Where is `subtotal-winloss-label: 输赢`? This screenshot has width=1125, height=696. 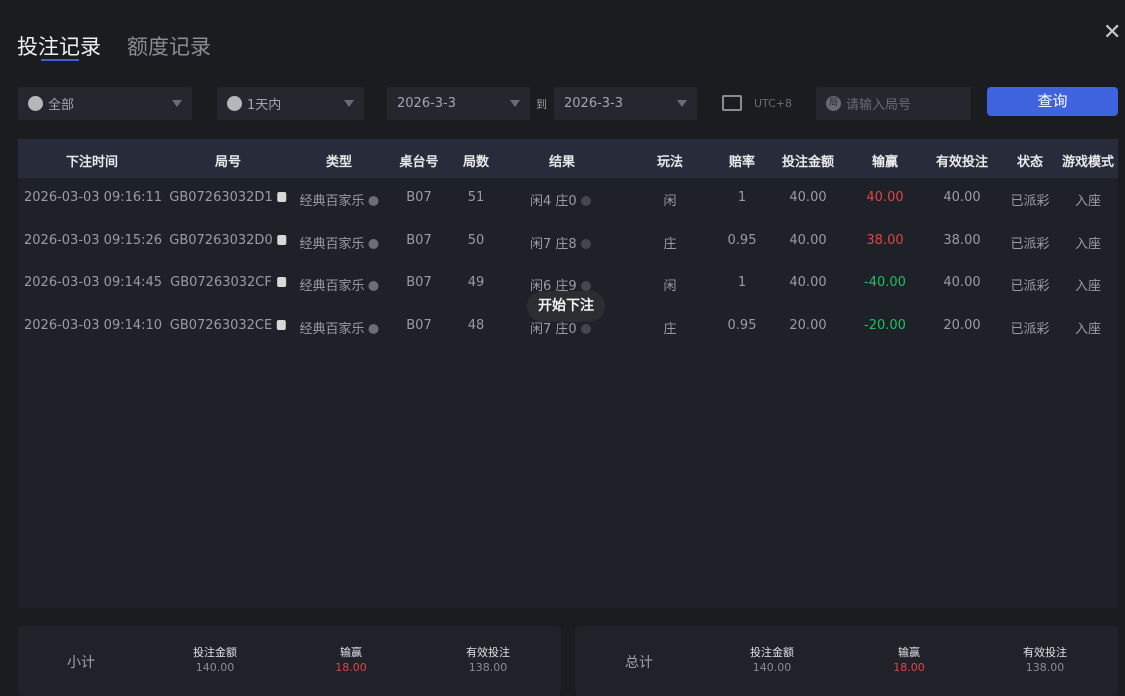
subtotal-winloss-label: 输赢 is located at coordinates (351, 652).